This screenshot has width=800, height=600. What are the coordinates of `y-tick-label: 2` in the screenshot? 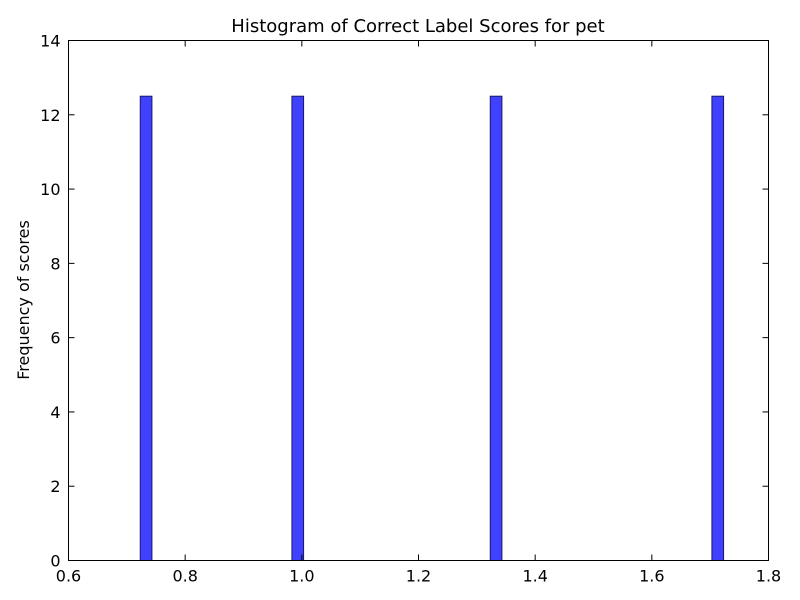 It's located at (55, 486).